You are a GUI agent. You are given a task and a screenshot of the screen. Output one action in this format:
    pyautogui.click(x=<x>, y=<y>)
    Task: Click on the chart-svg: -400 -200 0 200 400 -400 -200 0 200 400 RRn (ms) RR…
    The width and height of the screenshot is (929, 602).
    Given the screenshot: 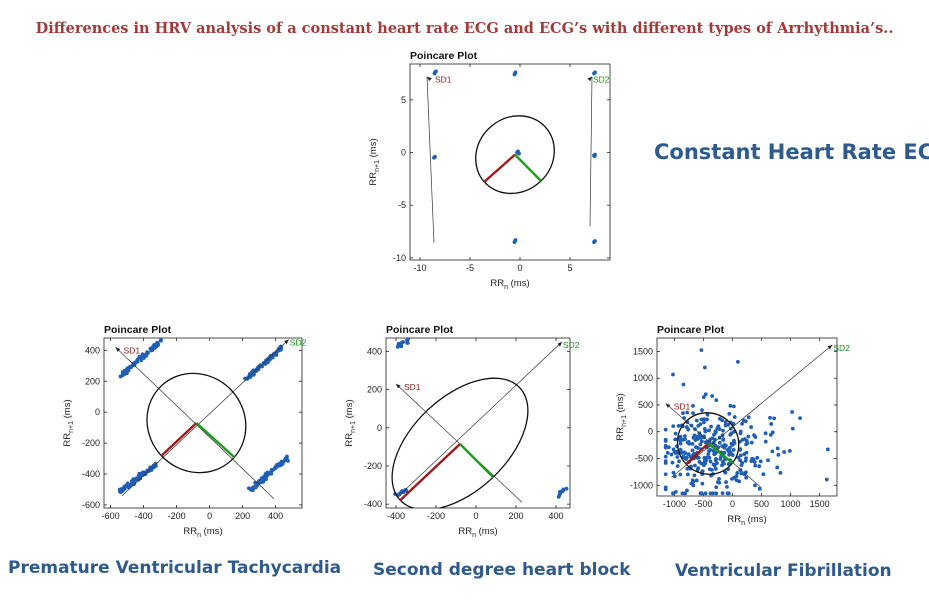 What is the action you would take?
    pyautogui.click(x=462, y=438)
    